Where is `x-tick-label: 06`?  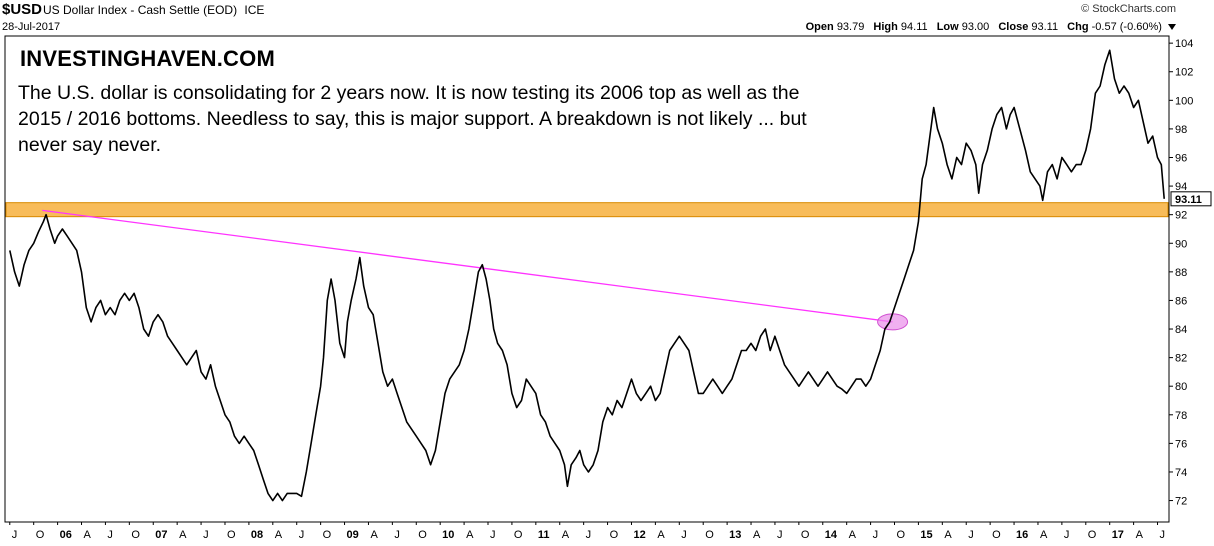 x-tick-label: 06 is located at coordinates (66, 535).